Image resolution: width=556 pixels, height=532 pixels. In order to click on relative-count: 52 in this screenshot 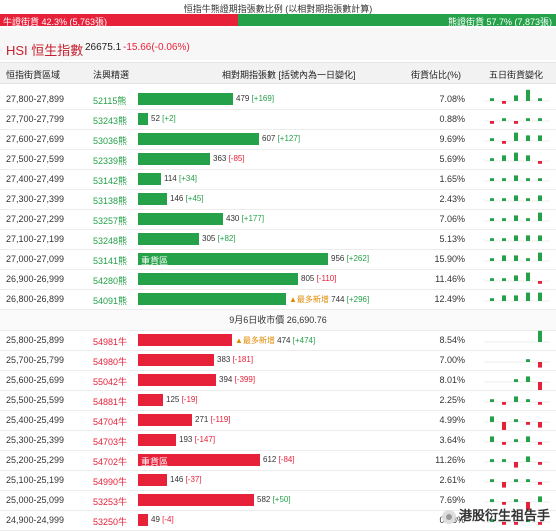, I will do `click(157, 118)`.